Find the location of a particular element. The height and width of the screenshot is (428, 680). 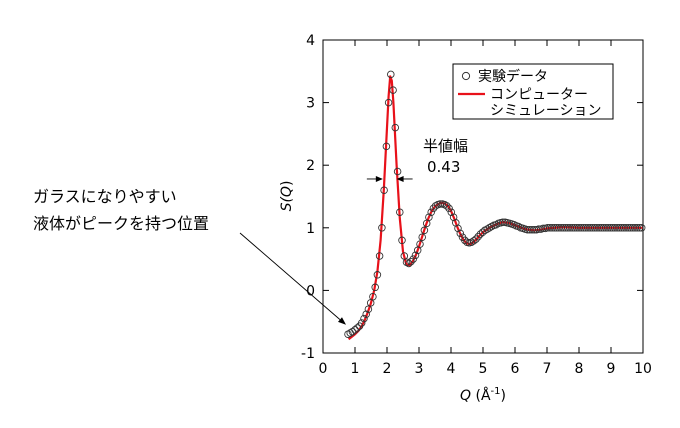

note-annotation: ガラスになりやすい 液体がピークを持つ位置 is located at coordinates (189, 256).